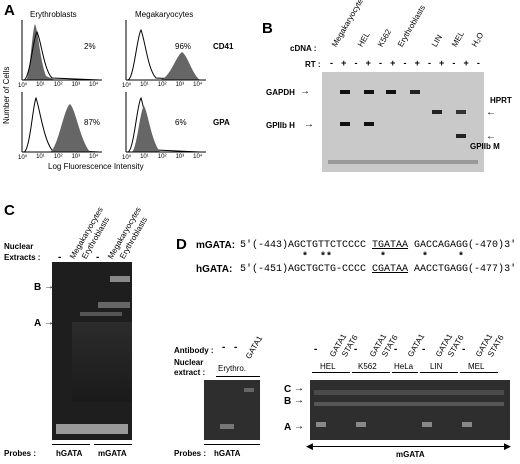  I want to click on histogram-erythro-gpa, so click(61, 122).